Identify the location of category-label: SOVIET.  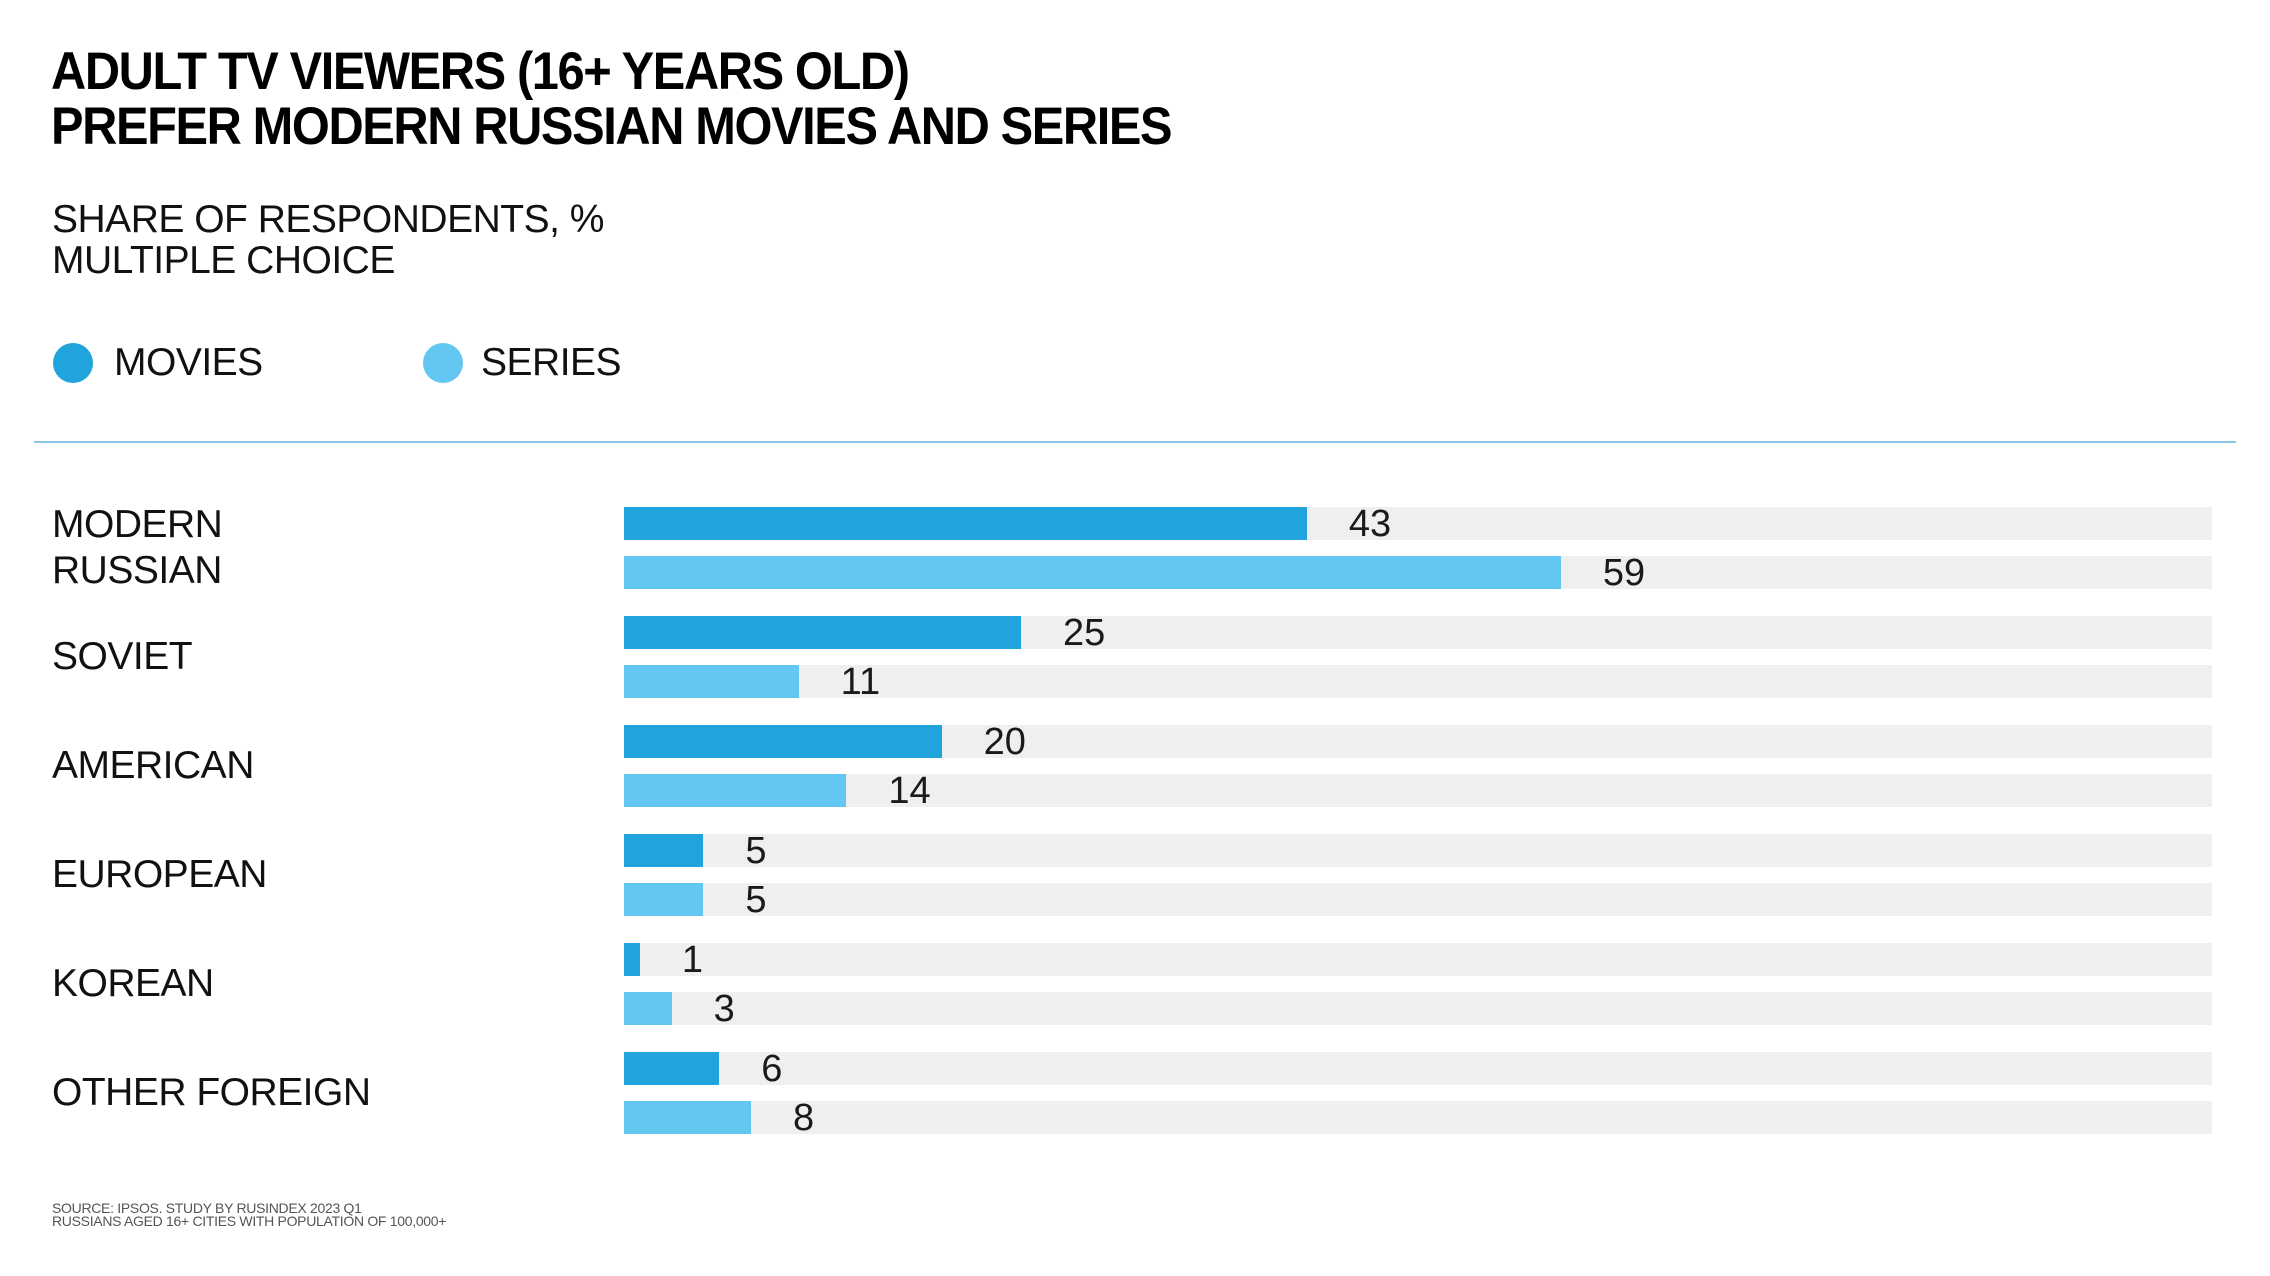
(122, 657).